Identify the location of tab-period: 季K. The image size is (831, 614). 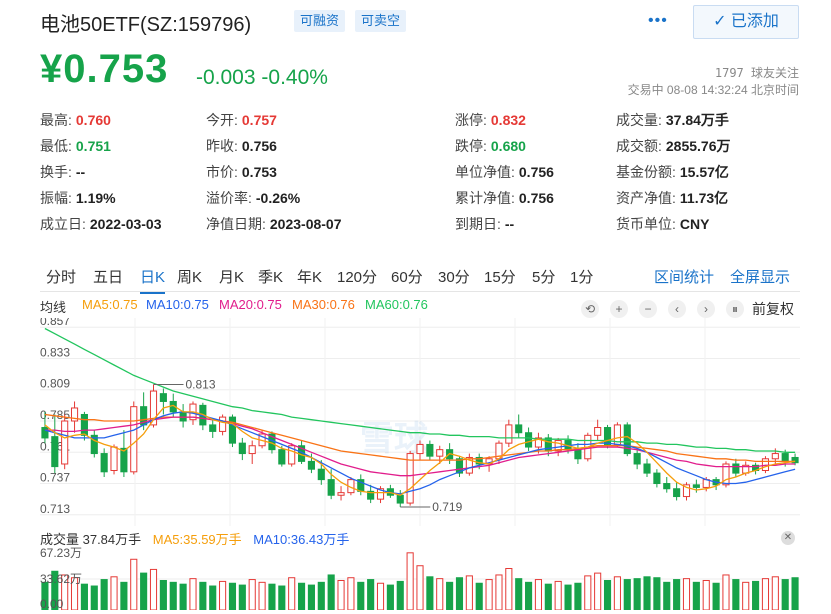
(271, 277).